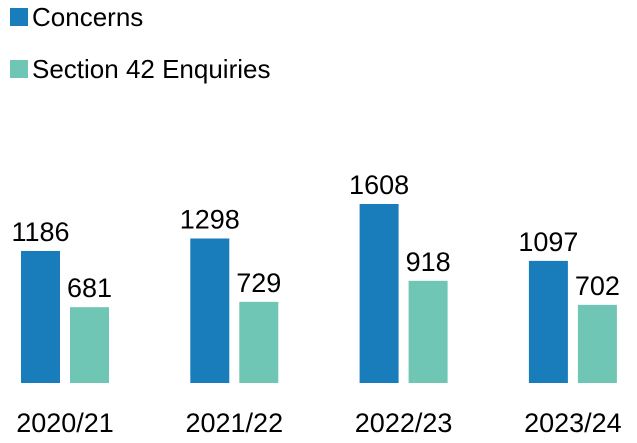  Describe the element at coordinates (548, 242) in the screenshot. I see `value-label: 1097` at that location.